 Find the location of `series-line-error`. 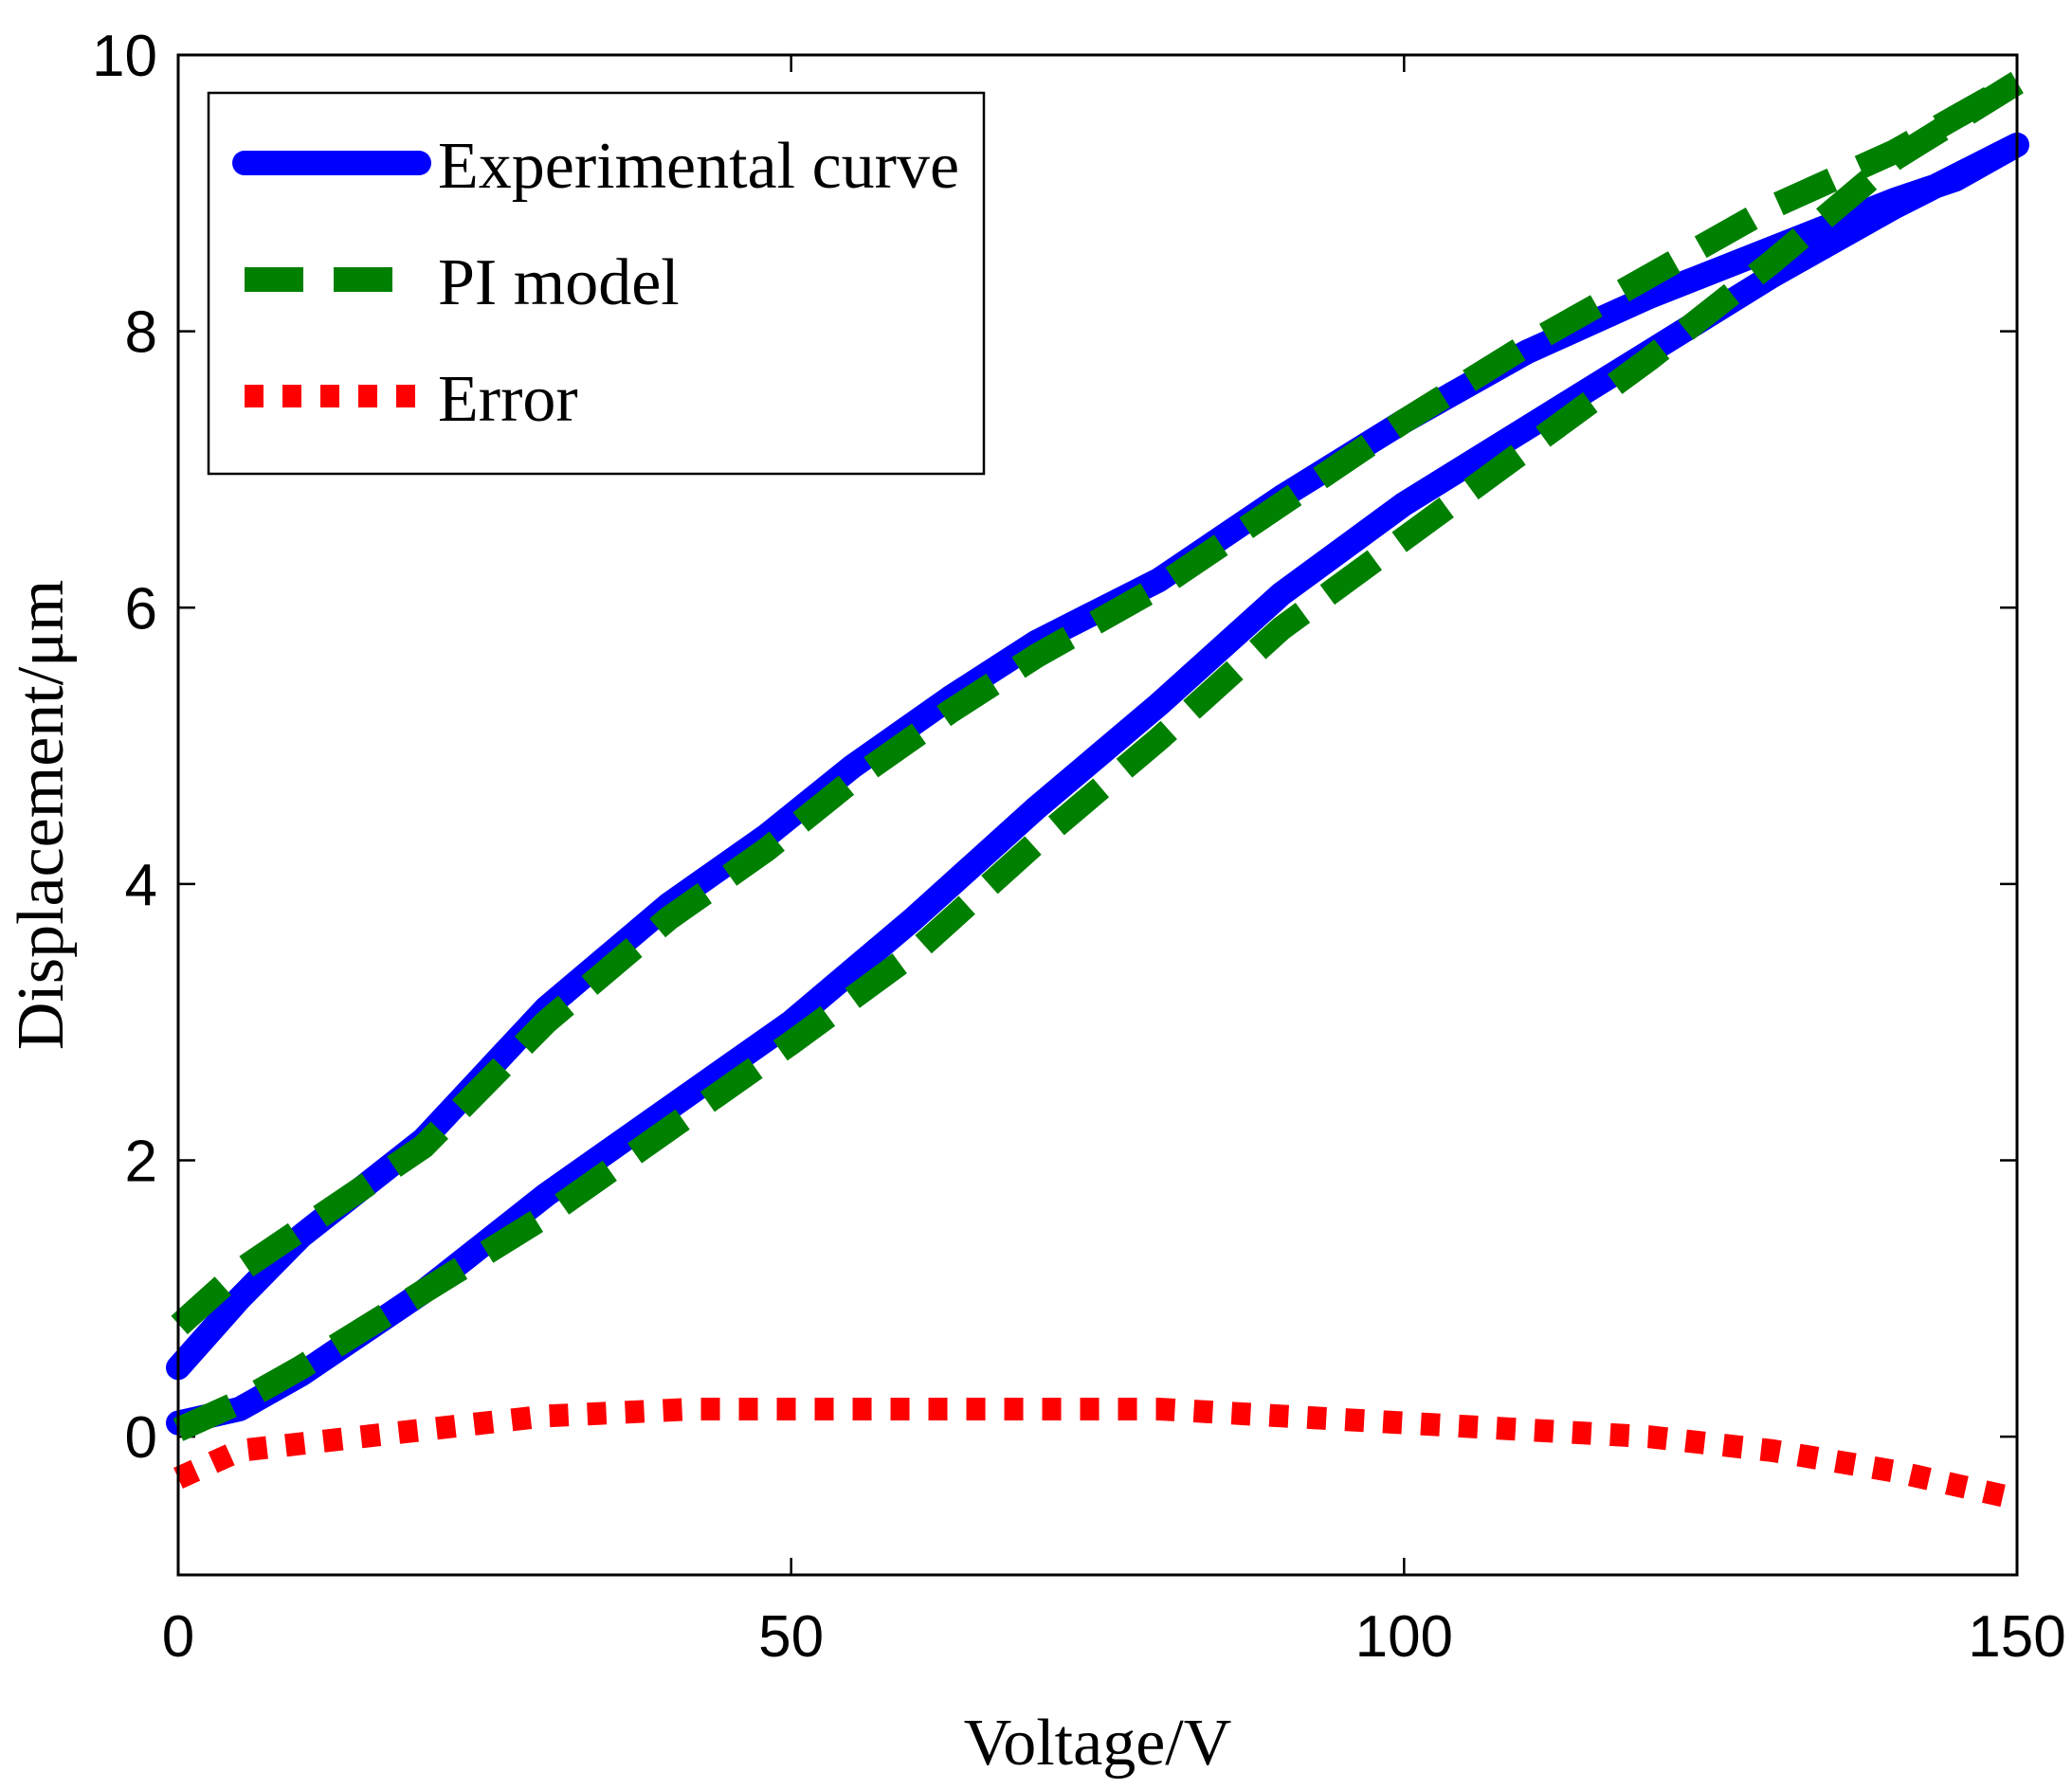

series-line-error is located at coordinates (1096, 1454).